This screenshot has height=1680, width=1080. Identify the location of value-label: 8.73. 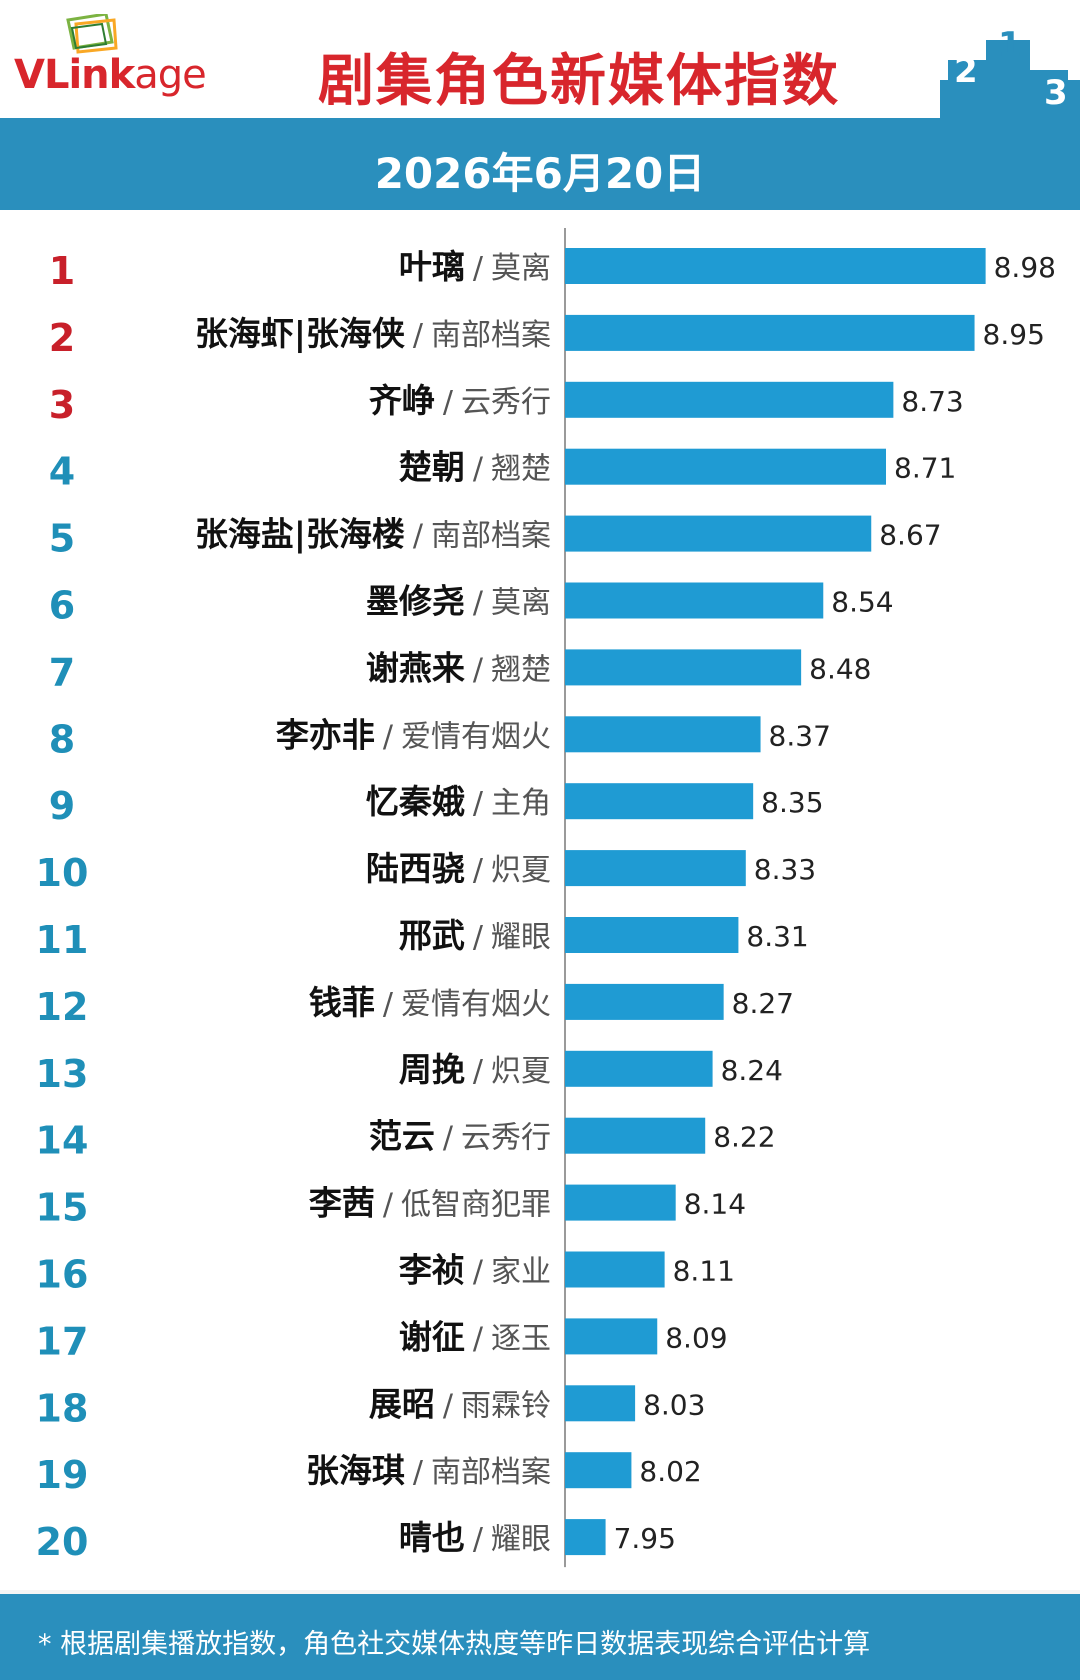
(932, 401).